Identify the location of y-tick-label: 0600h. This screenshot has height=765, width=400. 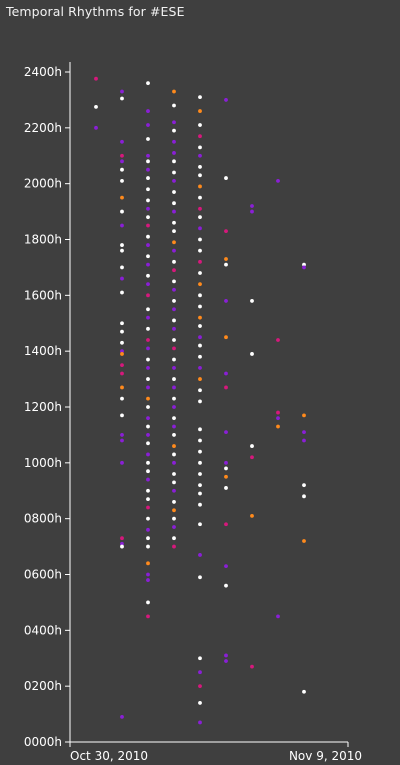
(43, 575).